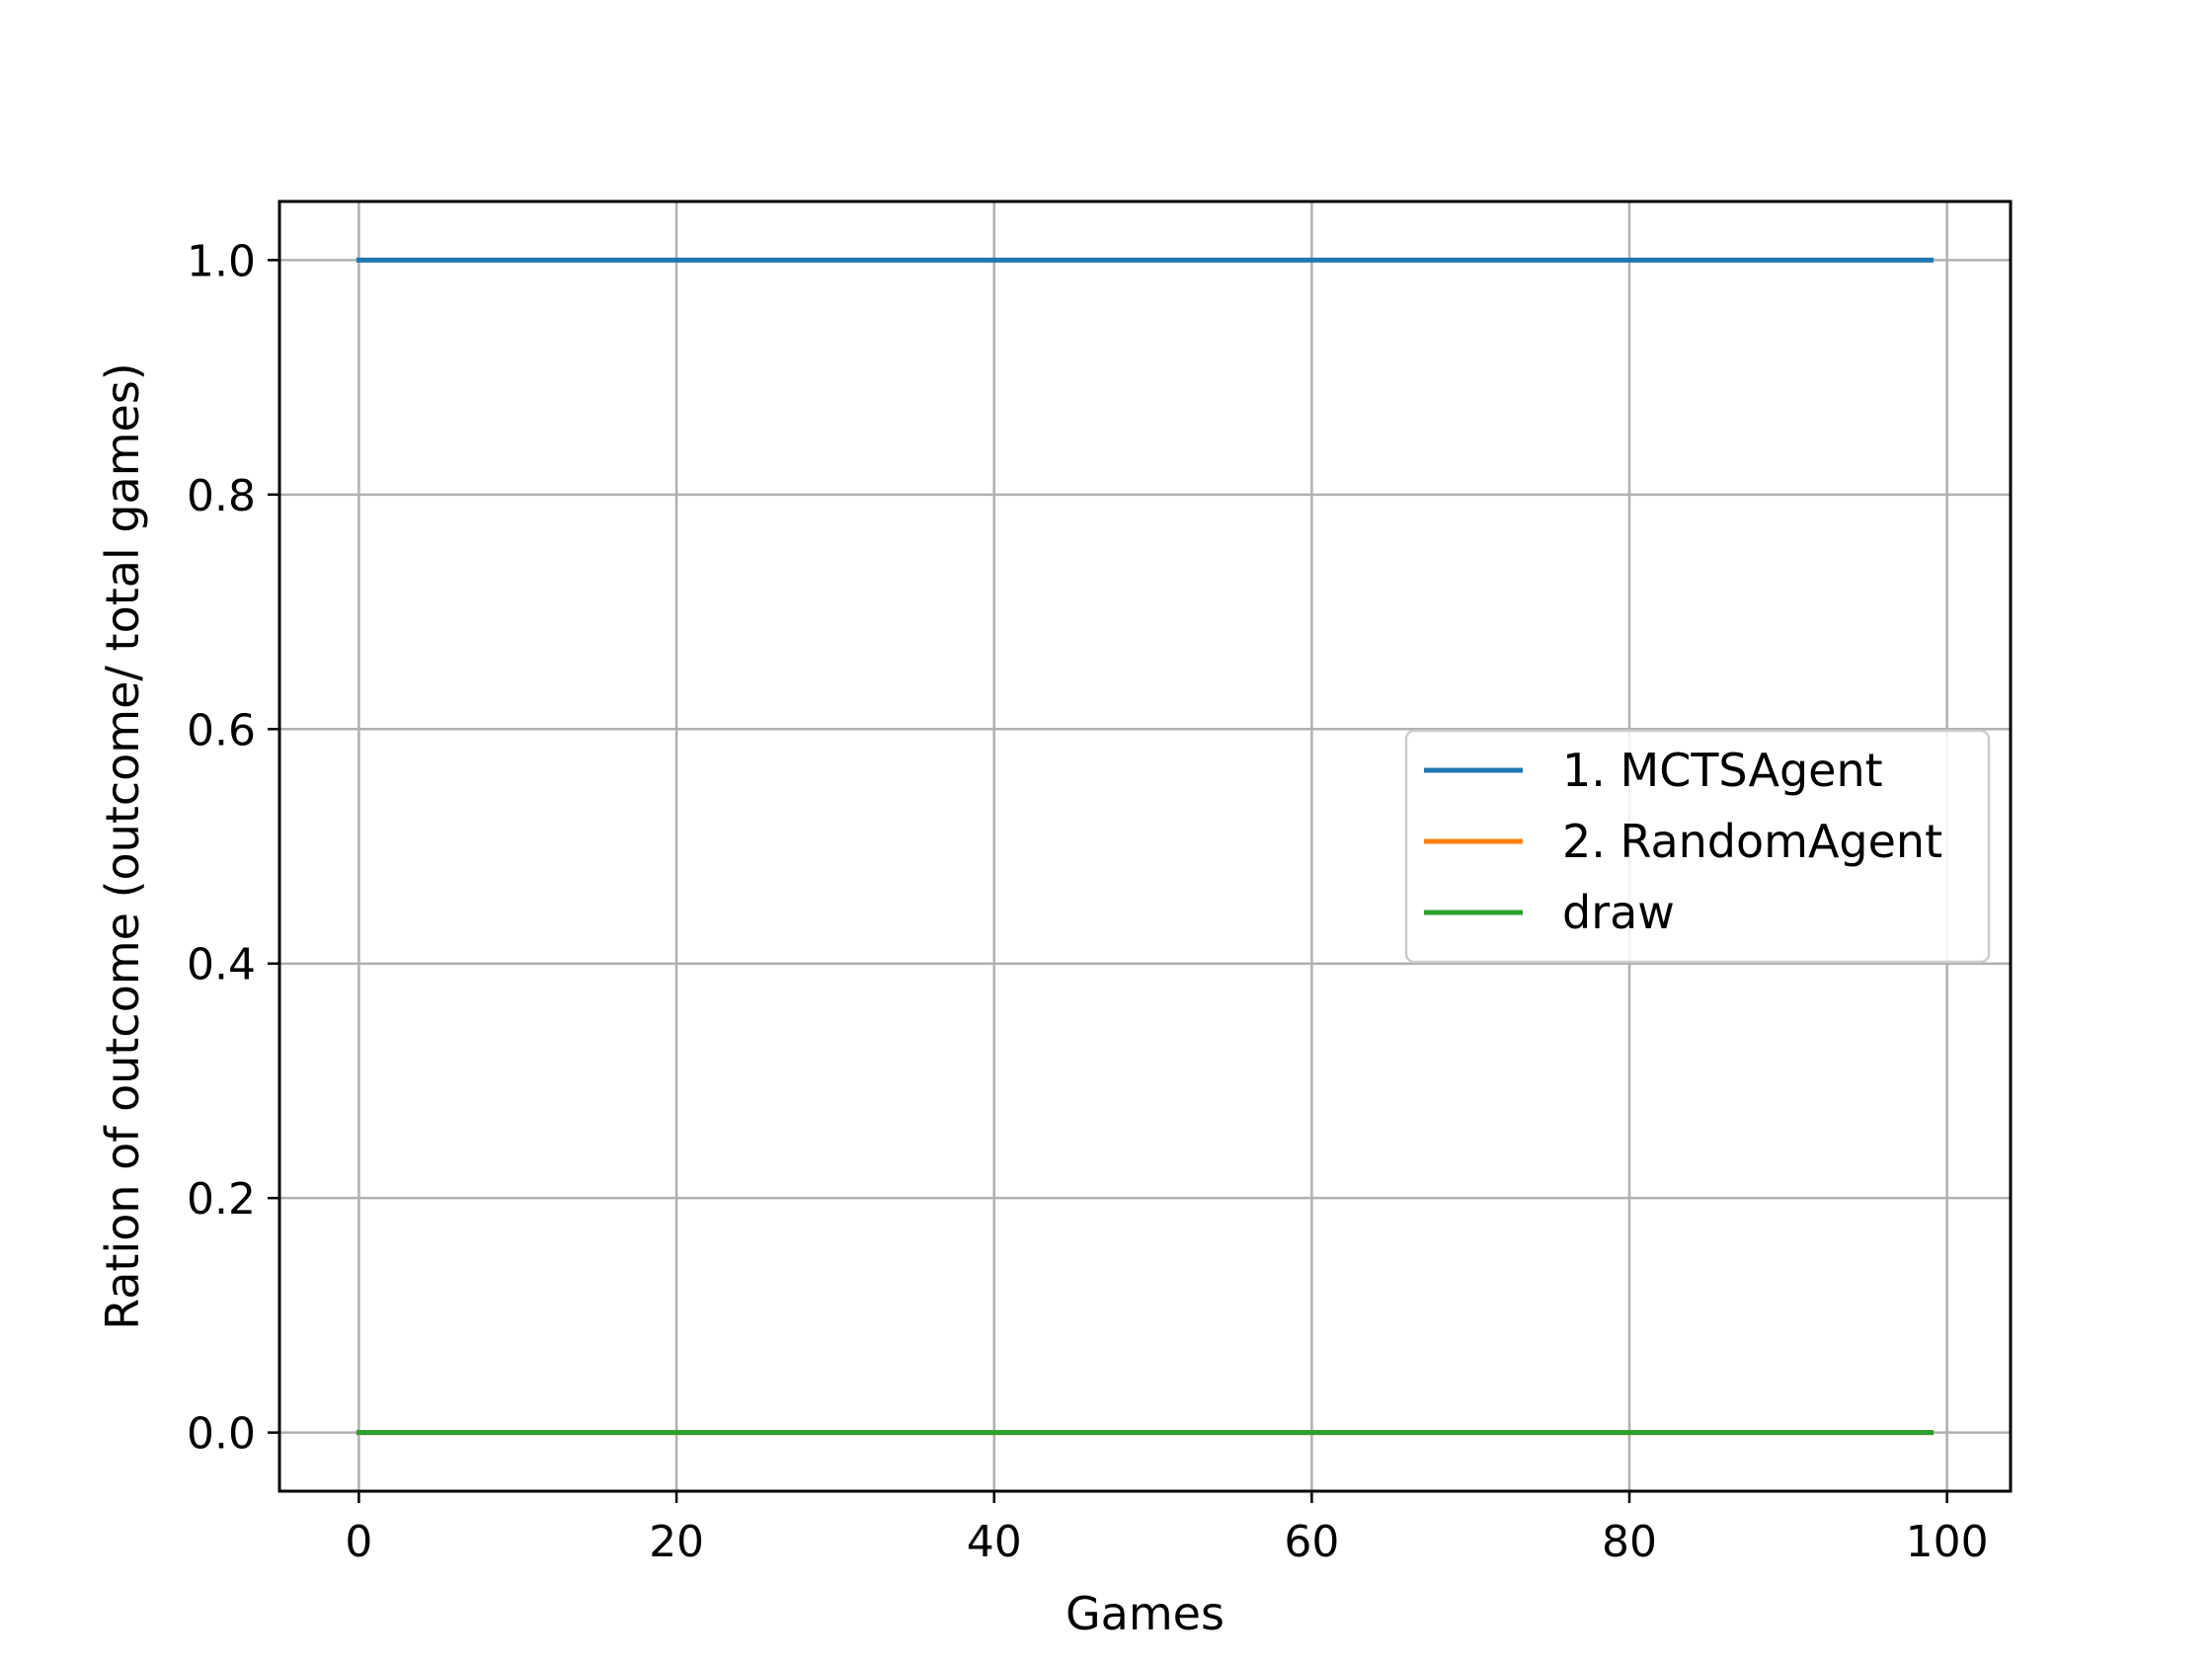 The image size is (2212, 1664). Describe the element at coordinates (1629, 1542) in the screenshot. I see `x-tick-label: 80` at that location.